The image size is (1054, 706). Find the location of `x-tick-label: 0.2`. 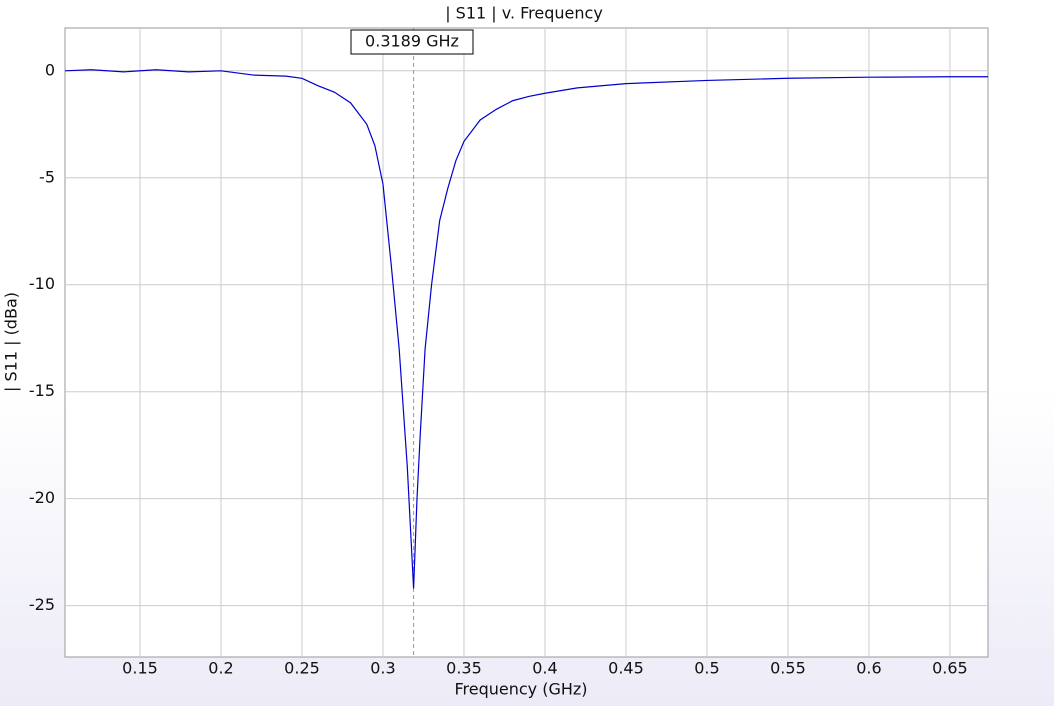

x-tick-label: 0.2 is located at coordinates (220, 668).